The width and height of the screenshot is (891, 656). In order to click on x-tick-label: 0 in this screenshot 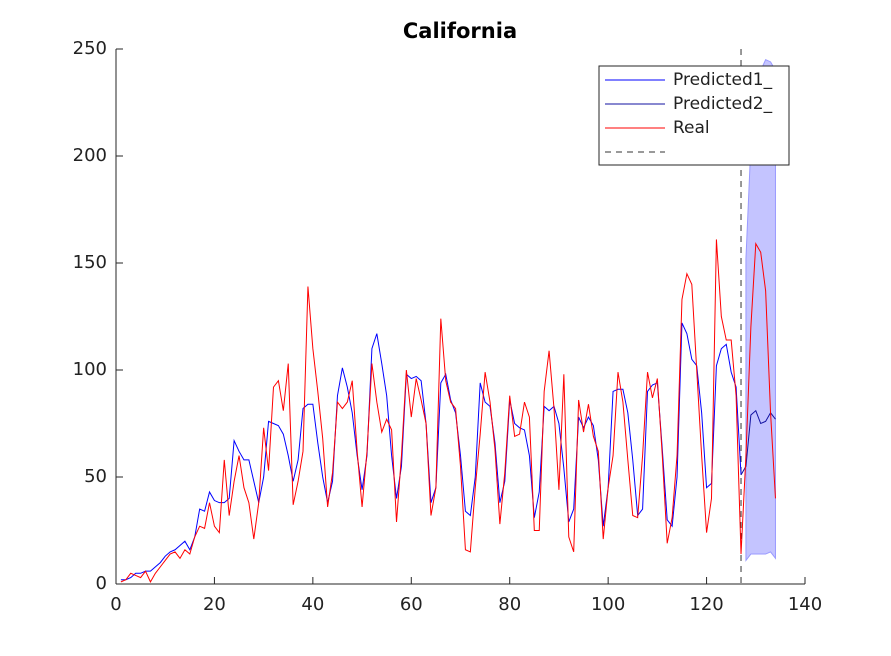, I will do `click(115, 604)`.